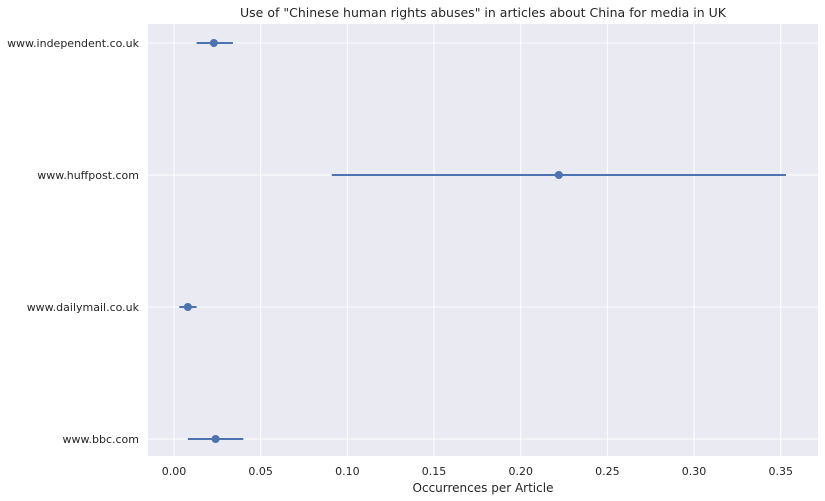 This screenshot has width=825, height=501. I want to click on x-tick-label: 0.35, so click(780, 471).